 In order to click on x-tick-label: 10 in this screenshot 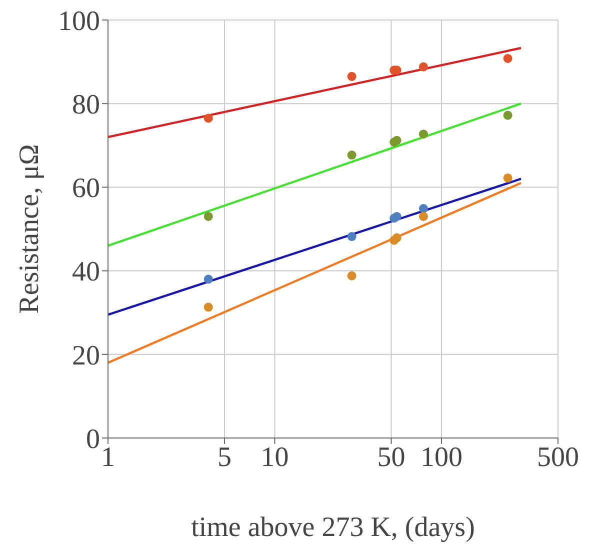, I will do `click(274, 457)`.